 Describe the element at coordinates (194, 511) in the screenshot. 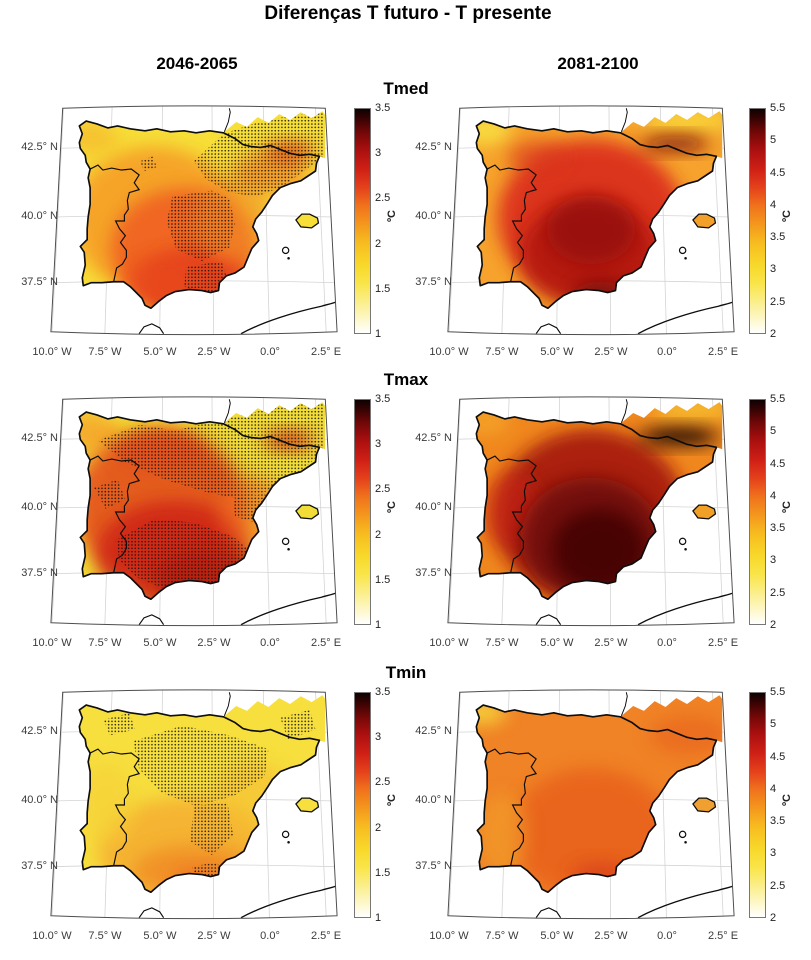

I see `map-panel-tmax-2046-2065` at that location.